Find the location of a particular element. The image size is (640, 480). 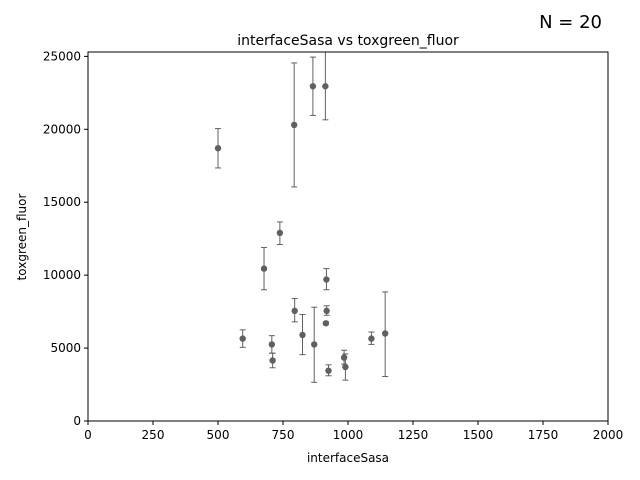

y-tick-label: 0 is located at coordinates (77, 421).